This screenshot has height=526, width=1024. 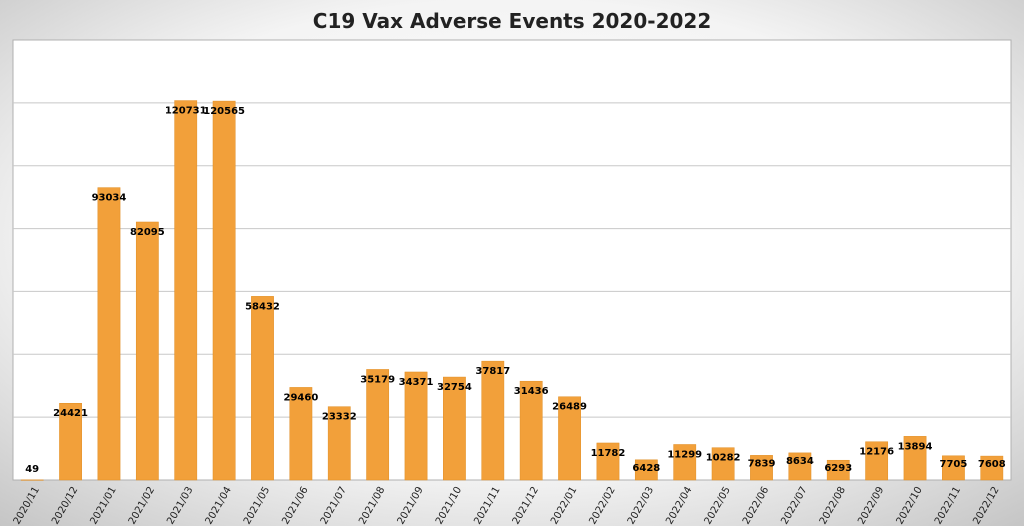 I want to click on data-label: 120731, so click(x=186, y=111).